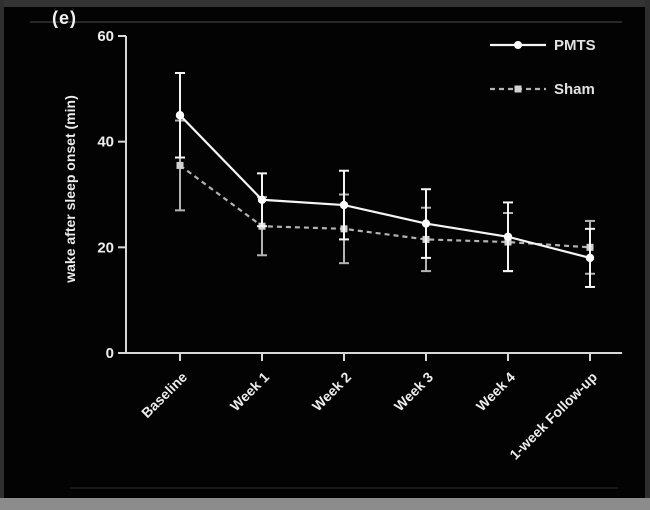 This screenshot has width=650, height=510. I want to click on frame-border-left, so click(2, 255).